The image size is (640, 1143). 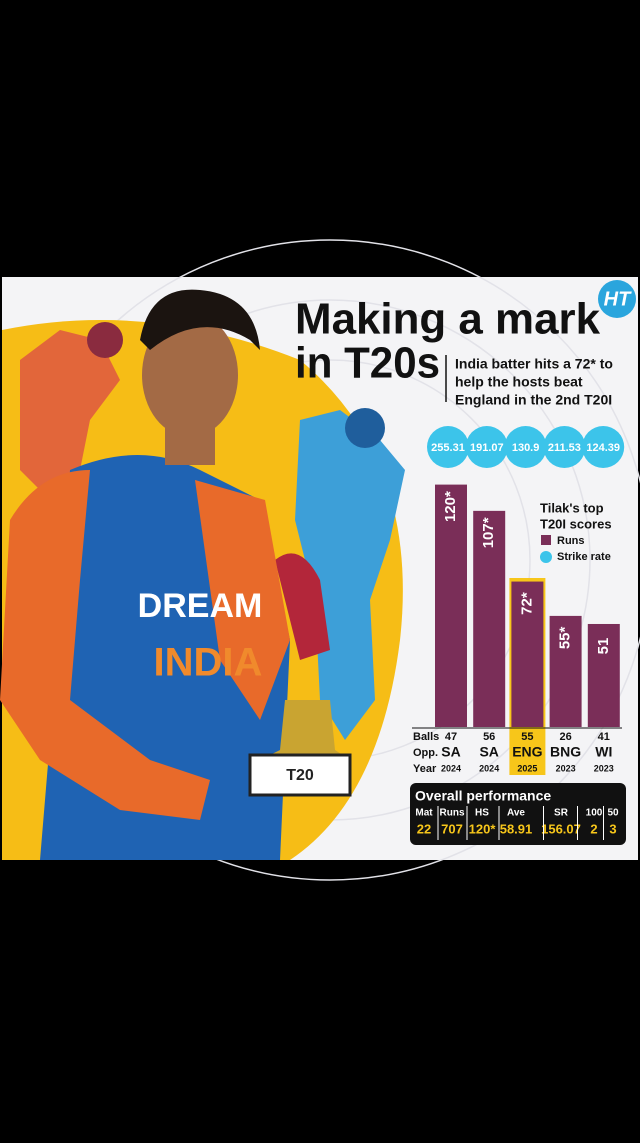 What do you see at coordinates (527, 768) in the screenshot?
I see `year-value: 2025` at bounding box center [527, 768].